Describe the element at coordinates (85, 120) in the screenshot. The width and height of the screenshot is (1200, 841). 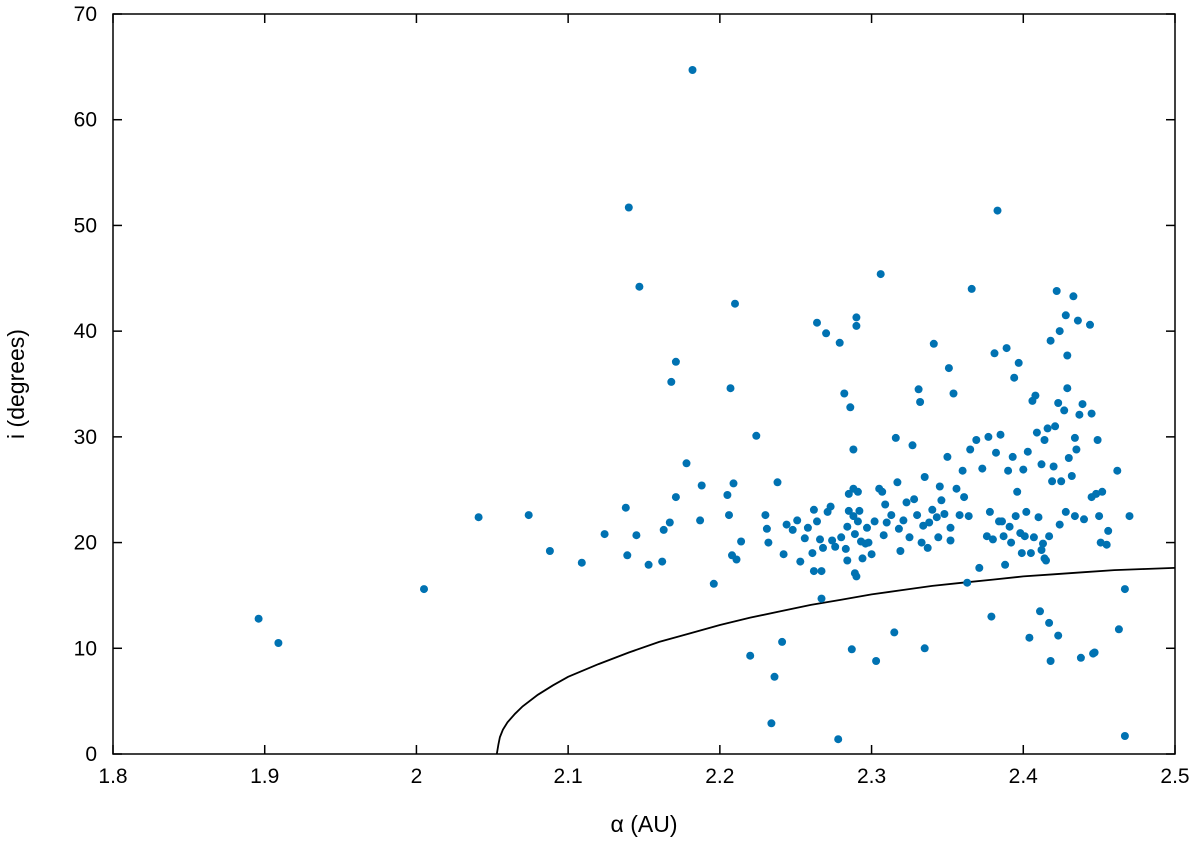
I see `y-tick-label: 60` at that location.